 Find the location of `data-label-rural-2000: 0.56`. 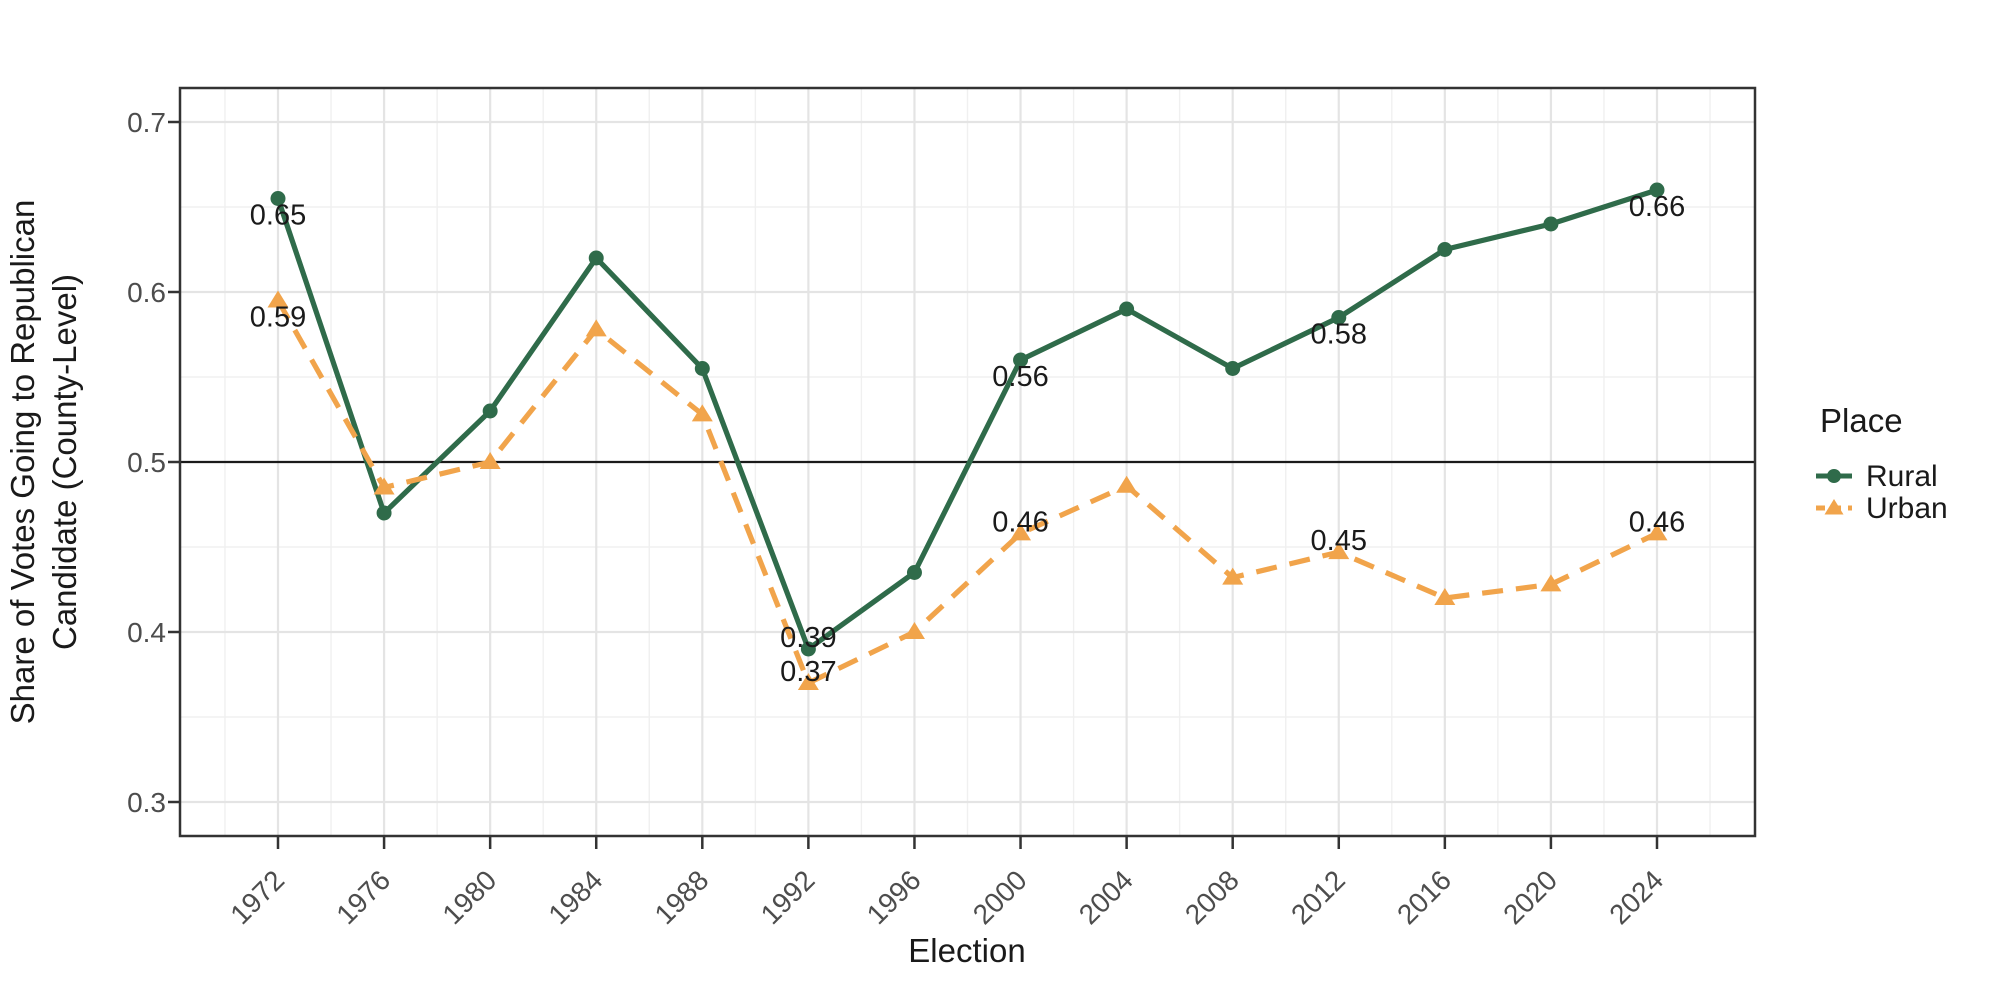

data-label-rural-2000: 0.56 is located at coordinates (1020, 377).